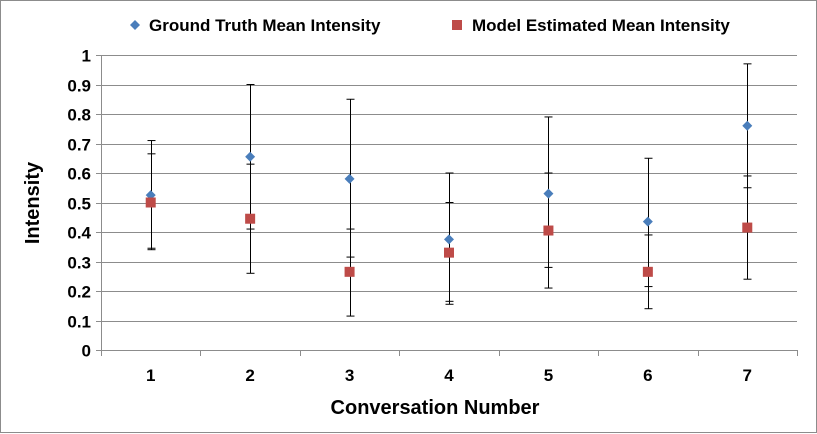  Describe the element at coordinates (79, 174) in the screenshot. I see `y-tick-label: 0.6` at that location.